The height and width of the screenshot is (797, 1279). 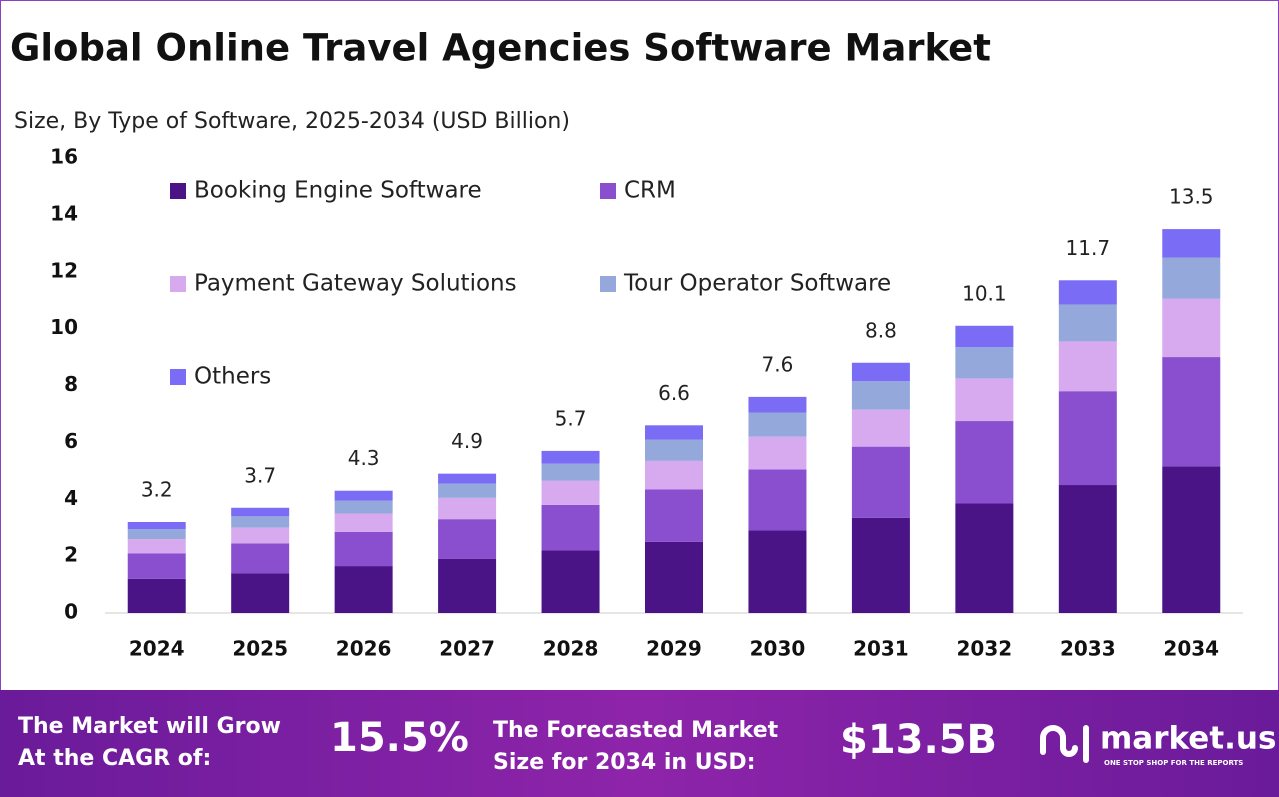 What do you see at coordinates (71, 612) in the screenshot?
I see `y-tick-label: 0` at bounding box center [71, 612].